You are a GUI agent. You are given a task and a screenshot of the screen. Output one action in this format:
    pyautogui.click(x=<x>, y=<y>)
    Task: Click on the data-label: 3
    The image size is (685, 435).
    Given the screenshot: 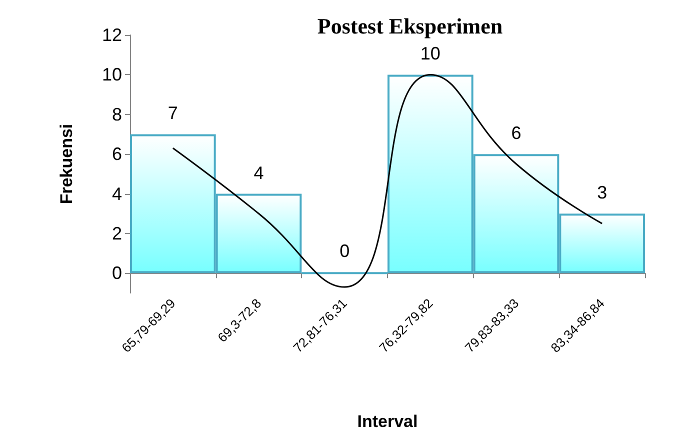 What is the action you would take?
    pyautogui.click(x=602, y=192)
    